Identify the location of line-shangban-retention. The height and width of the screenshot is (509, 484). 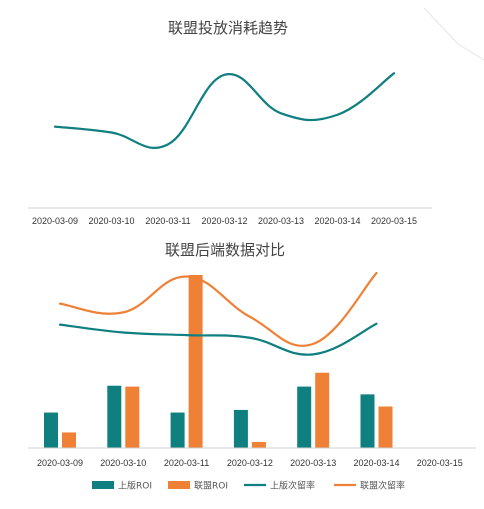
(218, 339).